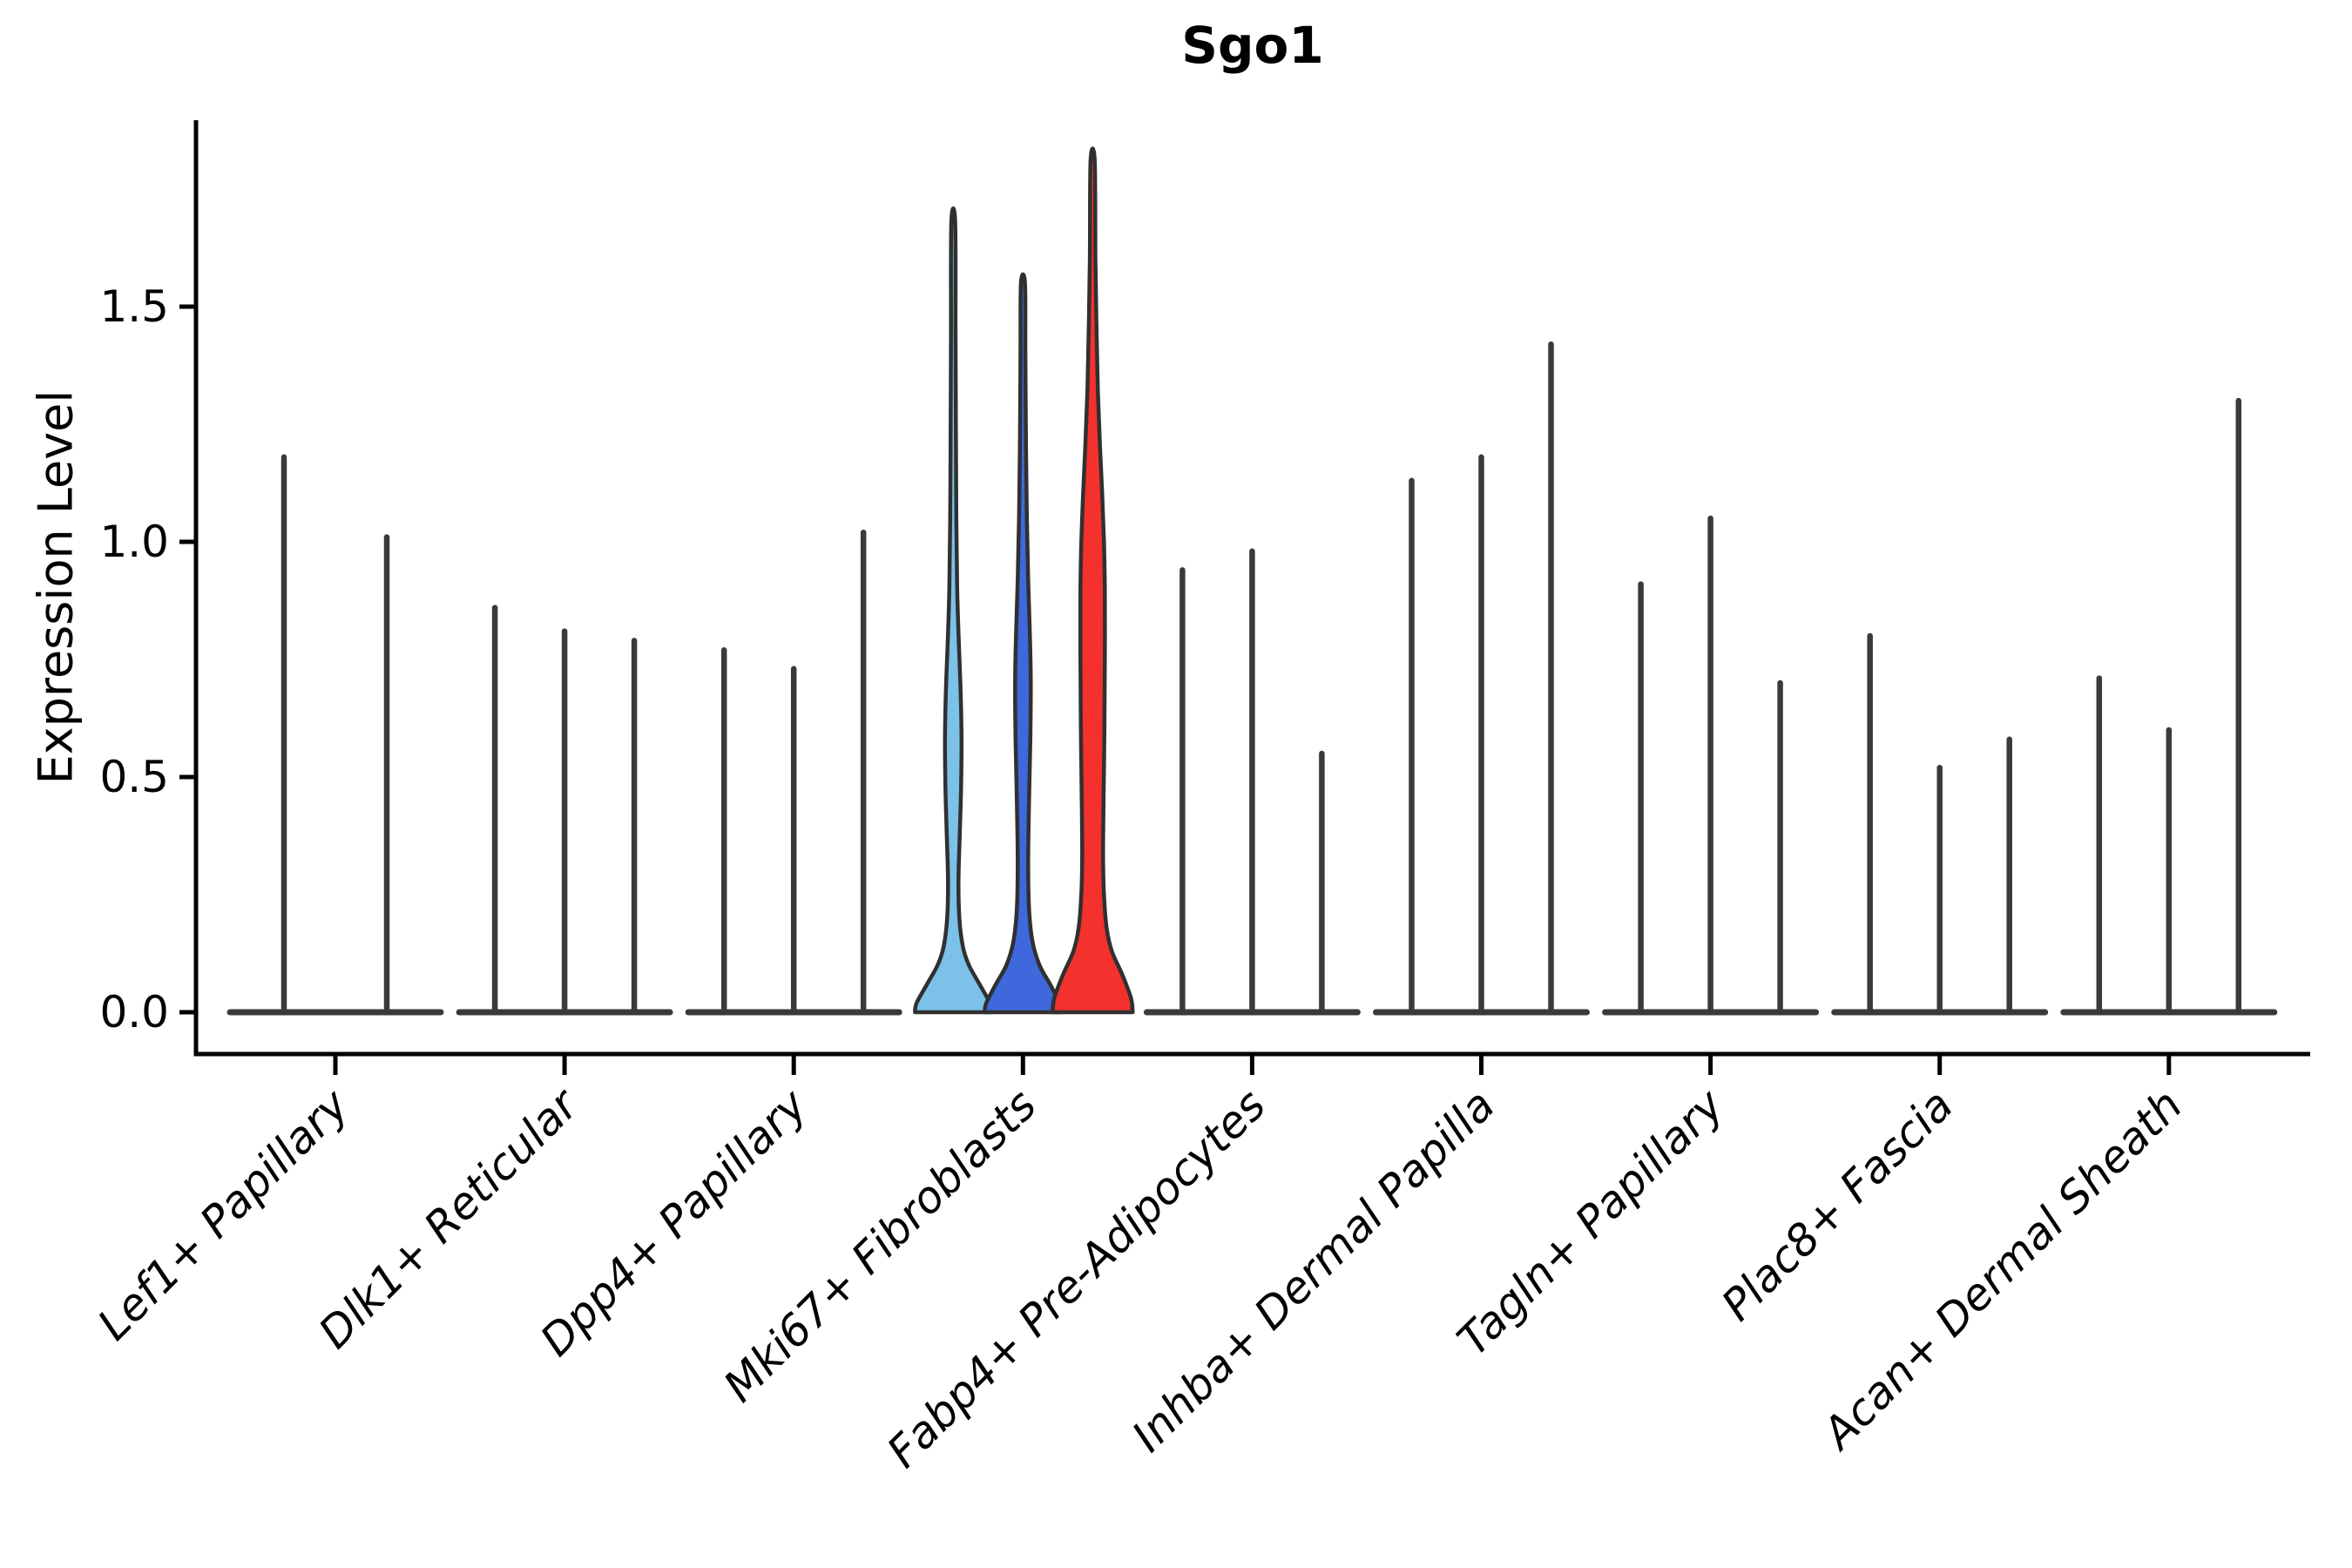 The width and height of the screenshot is (2352, 1568). What do you see at coordinates (1313, 1270) in the screenshot?
I see `x-tick-label: Inhba+ Dermal Papilla` at bounding box center [1313, 1270].